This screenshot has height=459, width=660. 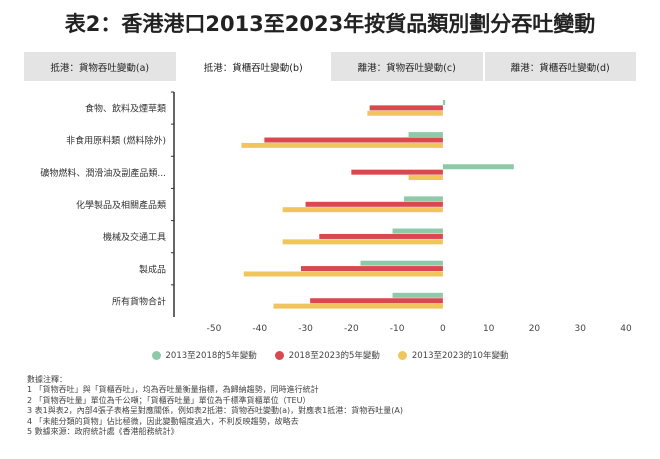 I want to click on note-line: 1 「貨物吞吐」與「貨櫃吞吐」，均為吞吐量衡量指標，為歸納趨勢，同時進行統計, so click(x=173, y=390).